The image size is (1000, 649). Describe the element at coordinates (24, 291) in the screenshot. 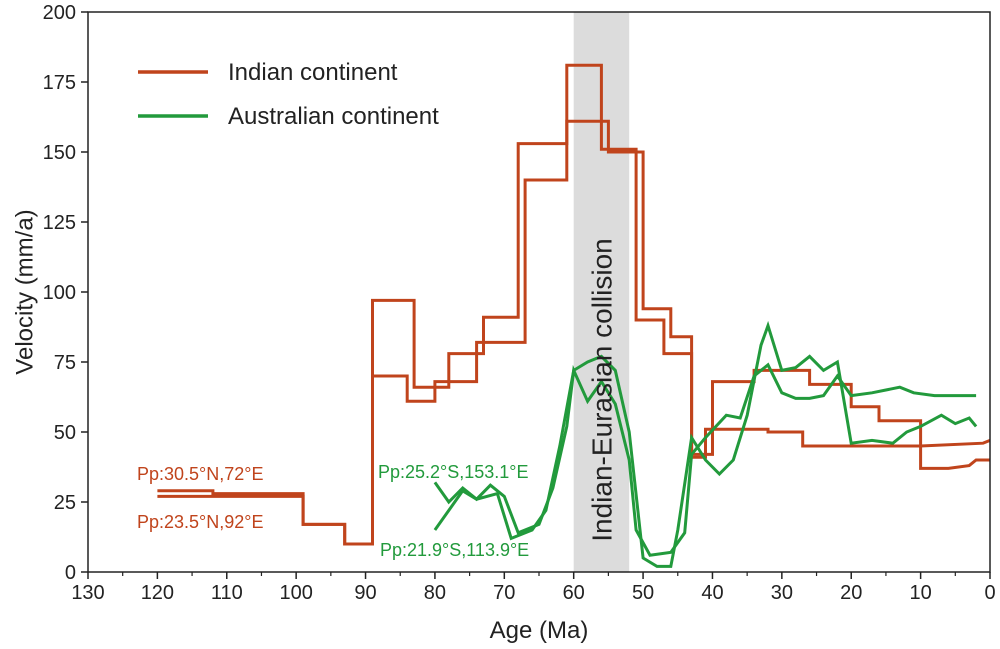

I see `y-axis-title: Velocity (mm/a)` at that location.